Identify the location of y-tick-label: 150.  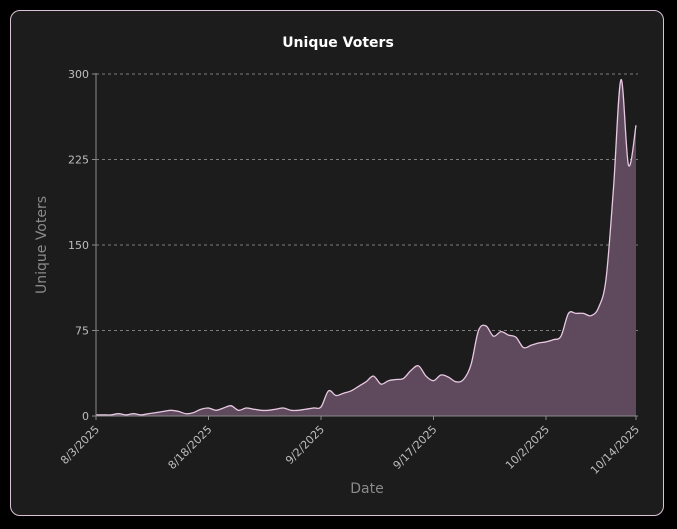
(78, 245).